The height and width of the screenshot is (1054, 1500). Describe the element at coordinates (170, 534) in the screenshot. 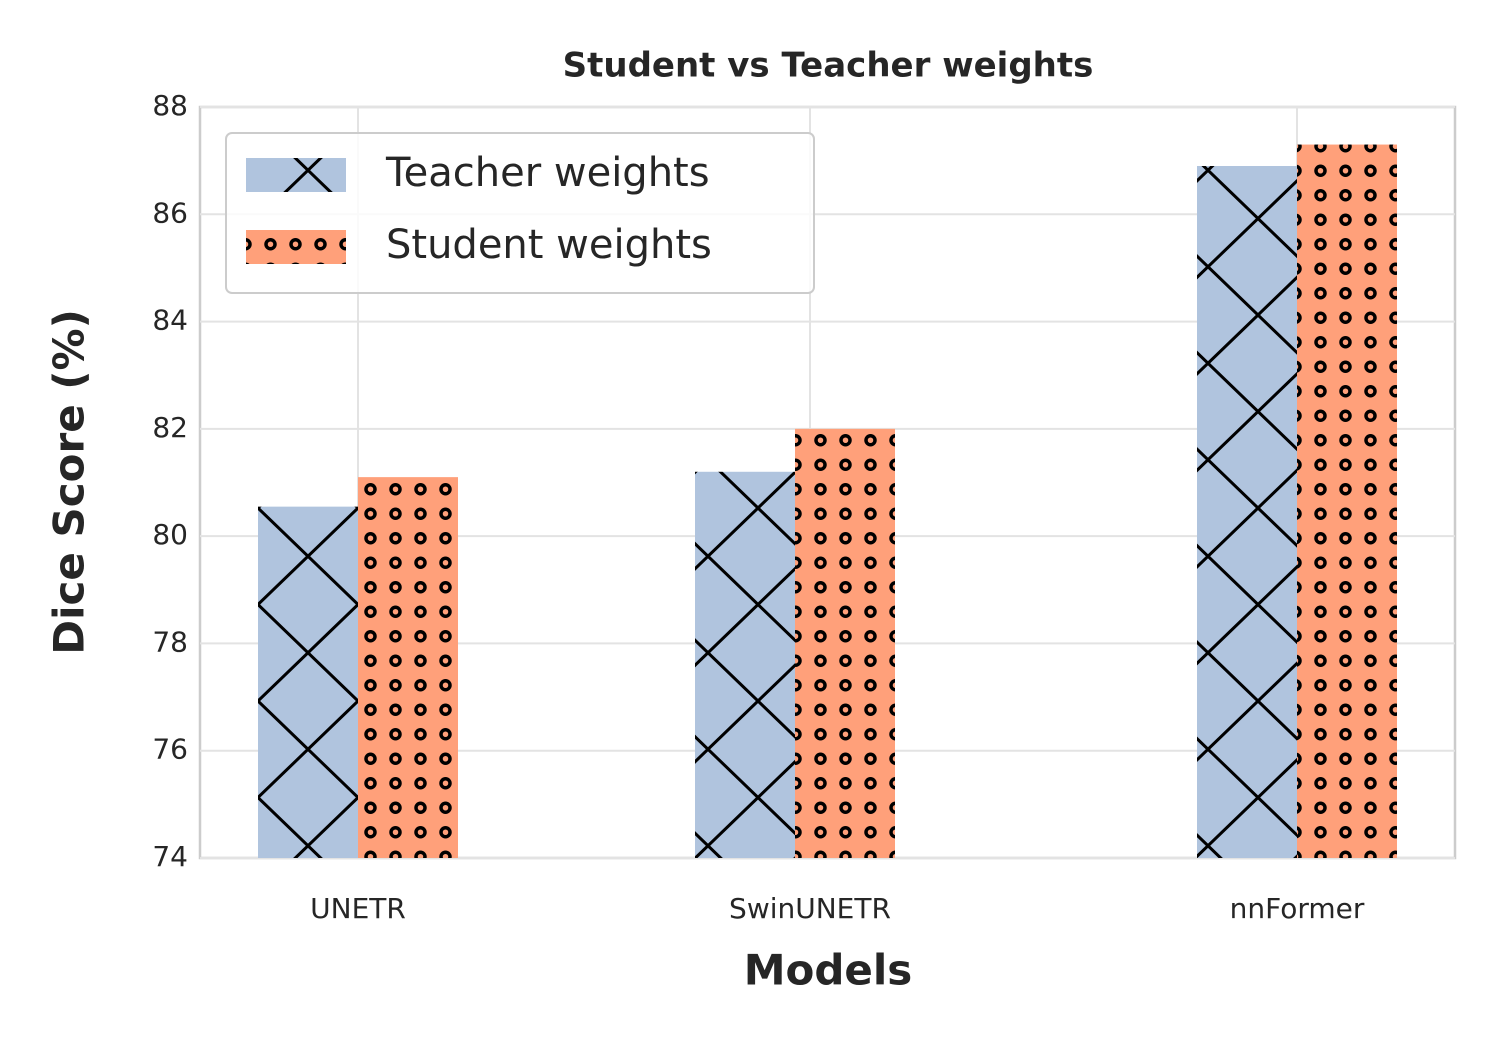

I see `y-tick-label: 80` at that location.